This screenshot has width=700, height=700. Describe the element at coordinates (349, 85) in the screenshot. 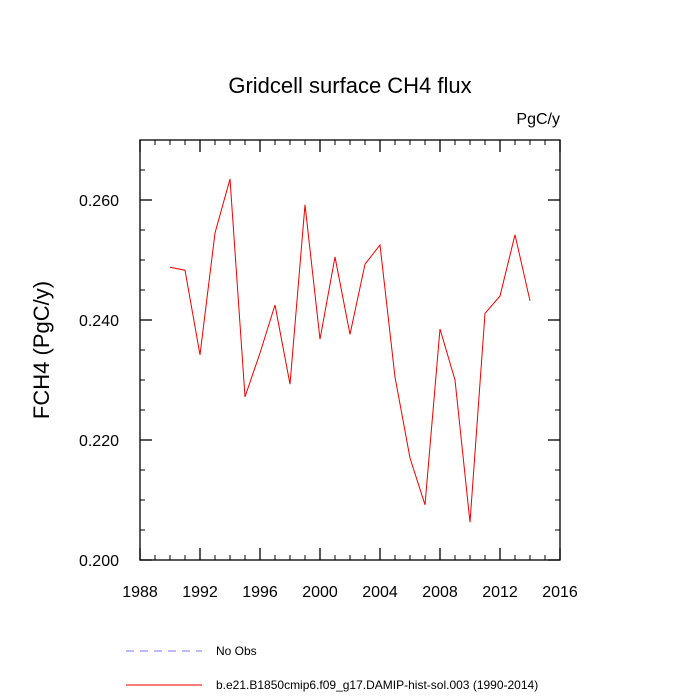

I see `chart-title: Gridcell surface CH4 flux` at that location.